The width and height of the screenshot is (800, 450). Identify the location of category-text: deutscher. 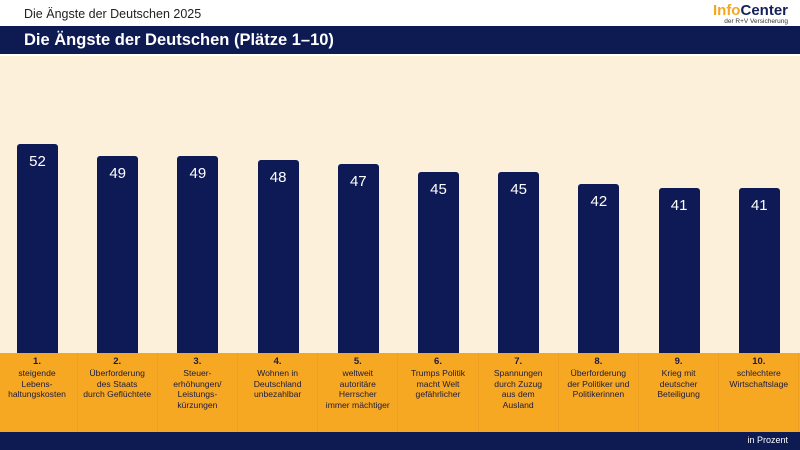
(678, 383).